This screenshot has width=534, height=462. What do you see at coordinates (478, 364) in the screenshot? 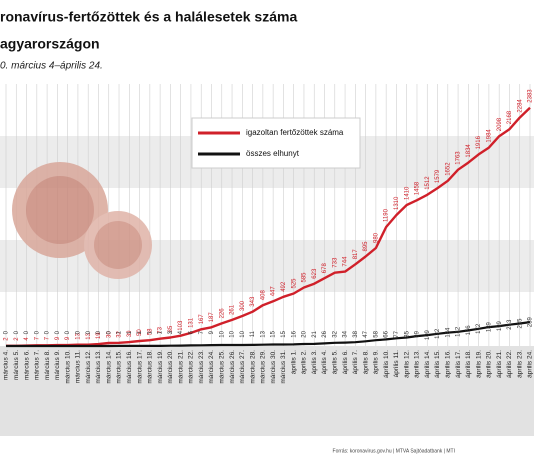
I see `x-tick-label: április 19.` at bounding box center [478, 364].